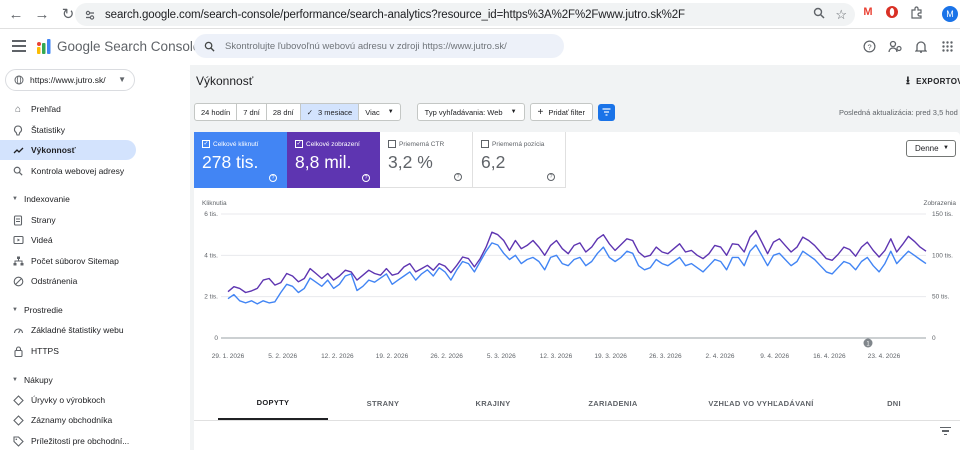 Image resolution: width=960 pixels, height=450 pixels. I want to click on bookmark-star-icon: ☆, so click(841, 14).